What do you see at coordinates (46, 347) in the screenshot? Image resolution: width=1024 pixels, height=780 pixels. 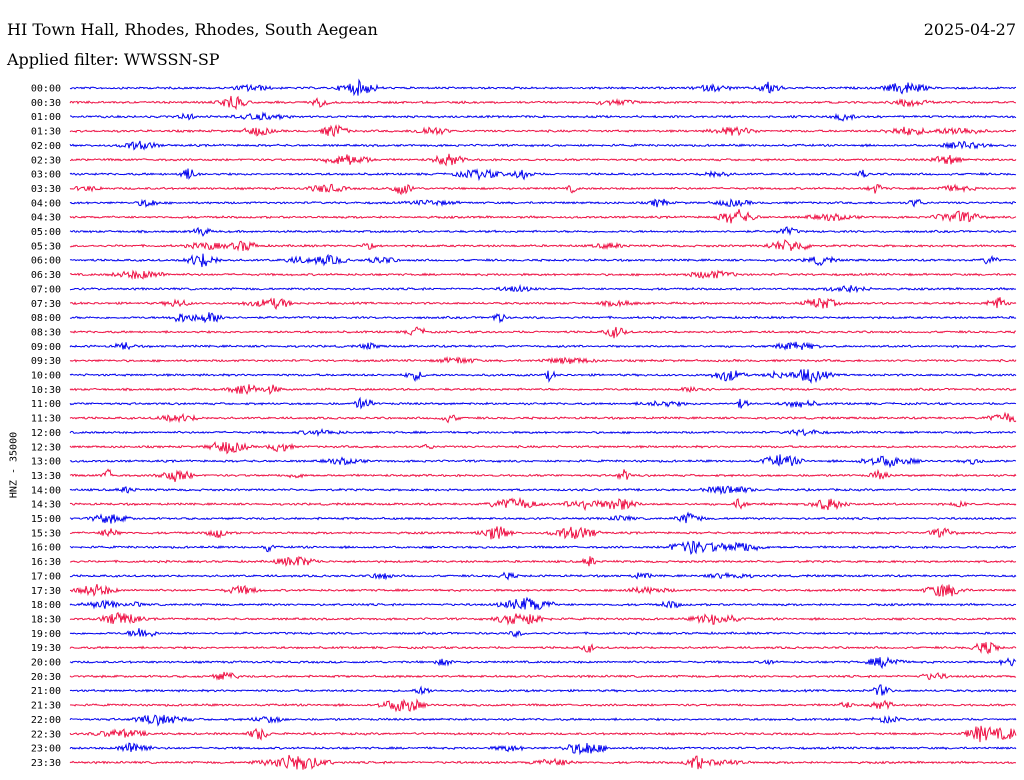 I see `time-tick-label: 09:00` at bounding box center [46, 347].